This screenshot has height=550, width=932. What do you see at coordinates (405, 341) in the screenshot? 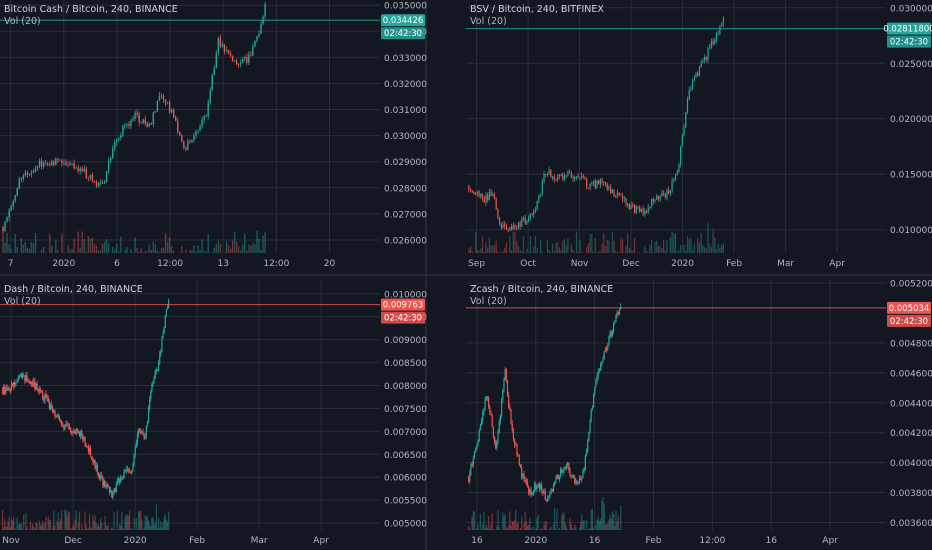
I see `y-tick-label: 0.009000` at bounding box center [405, 341].